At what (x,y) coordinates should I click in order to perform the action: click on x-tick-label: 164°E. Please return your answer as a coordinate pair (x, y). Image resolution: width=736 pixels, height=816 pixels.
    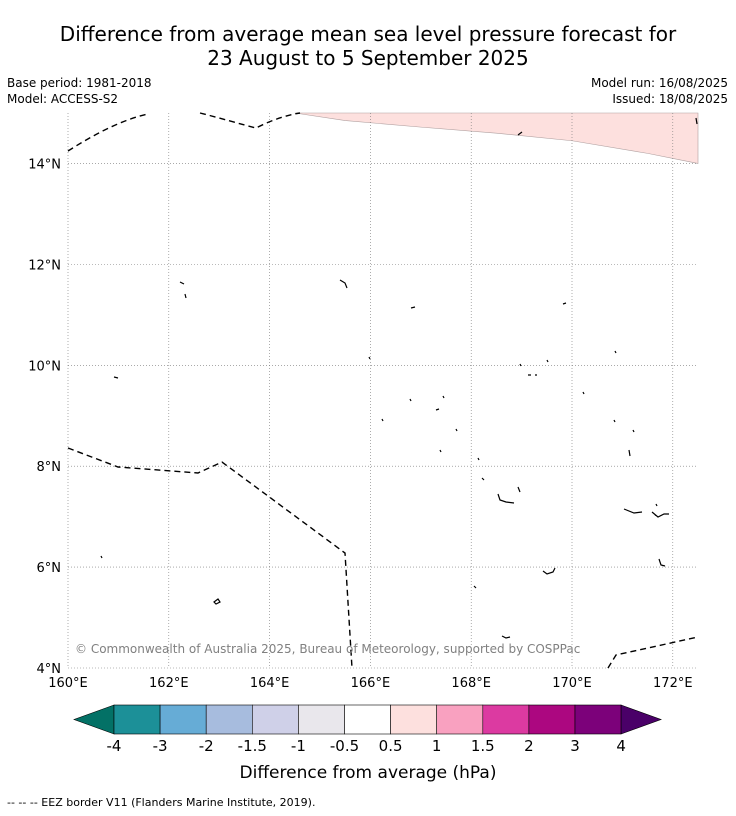
    Looking at the image, I should click on (270, 683).